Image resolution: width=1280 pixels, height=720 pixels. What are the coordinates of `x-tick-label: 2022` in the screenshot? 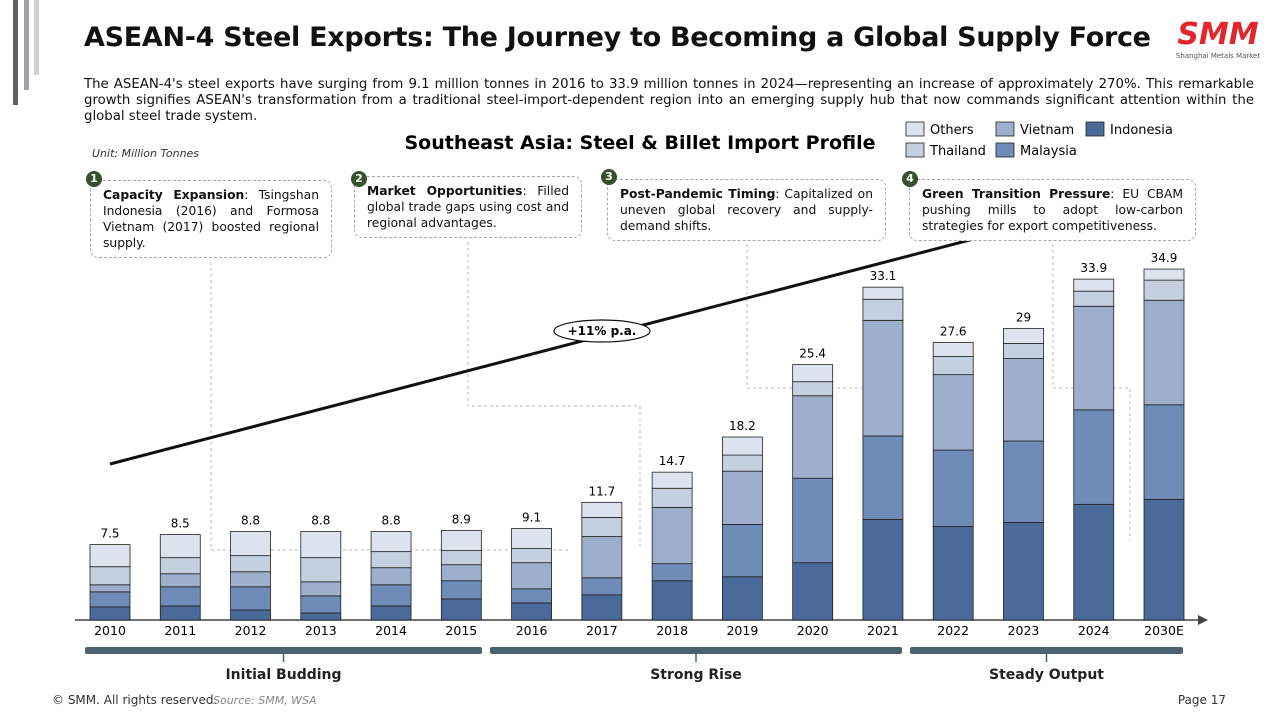 It's located at (953, 630).